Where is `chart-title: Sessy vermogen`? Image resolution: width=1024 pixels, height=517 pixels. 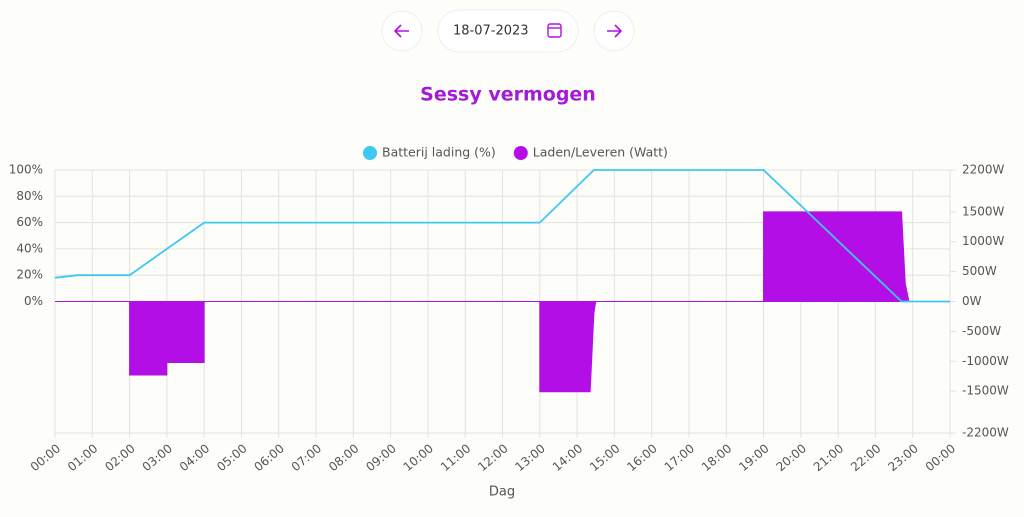
chart-title: Sessy vermogen is located at coordinates (508, 95).